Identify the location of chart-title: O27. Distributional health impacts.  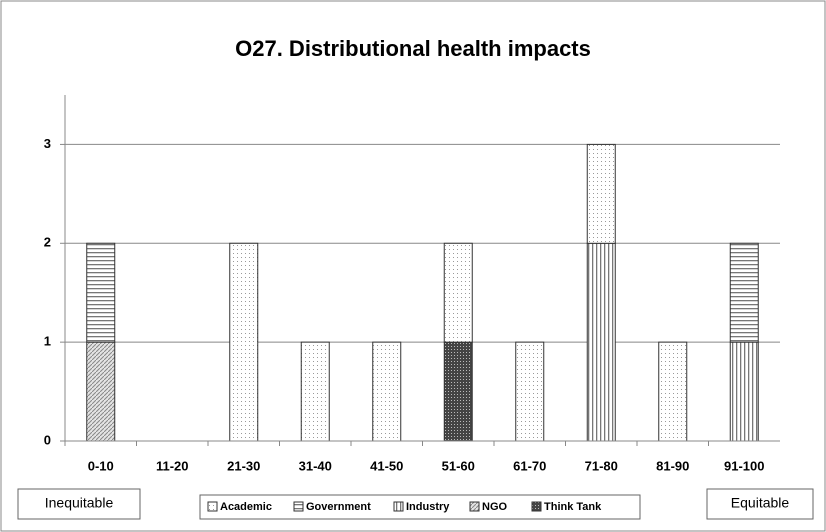
(413, 48).